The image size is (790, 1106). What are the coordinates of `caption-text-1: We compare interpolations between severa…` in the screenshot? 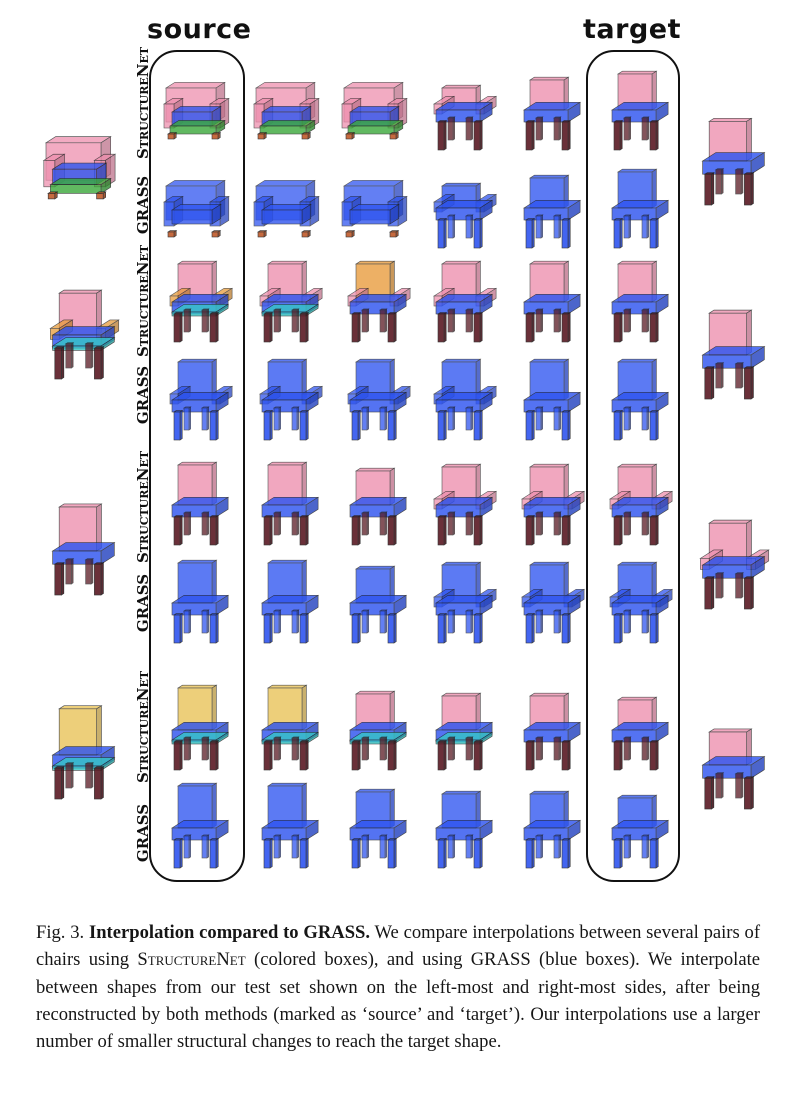 It's located at (398, 946).